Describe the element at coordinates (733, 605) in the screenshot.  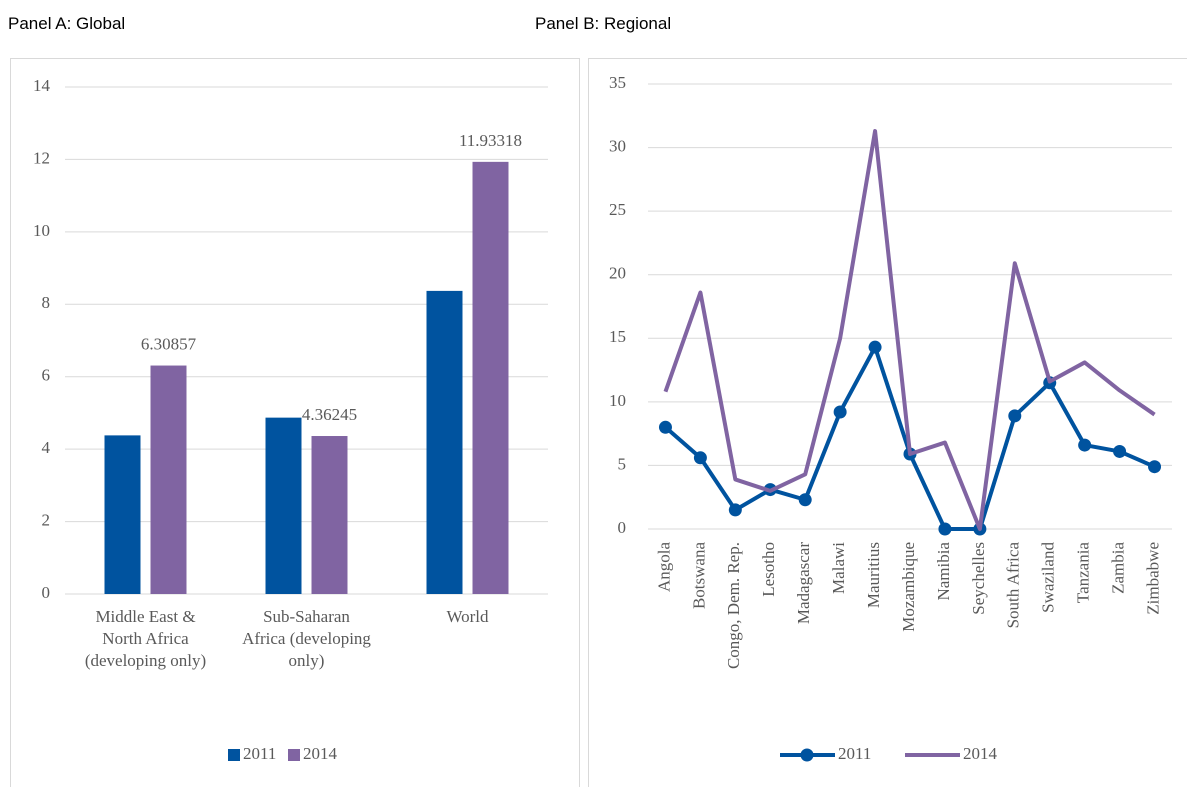
I see `x-tick-label: Congo, Dem. Rep.` at that location.